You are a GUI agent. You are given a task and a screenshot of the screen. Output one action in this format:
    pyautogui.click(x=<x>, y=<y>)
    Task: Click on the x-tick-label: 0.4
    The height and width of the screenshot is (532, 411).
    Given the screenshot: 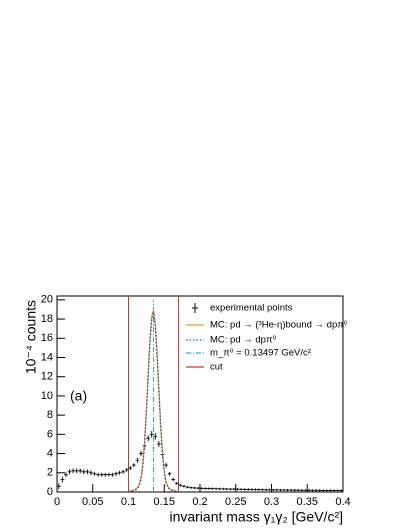 What is the action you would take?
    pyautogui.click(x=342, y=502)
    